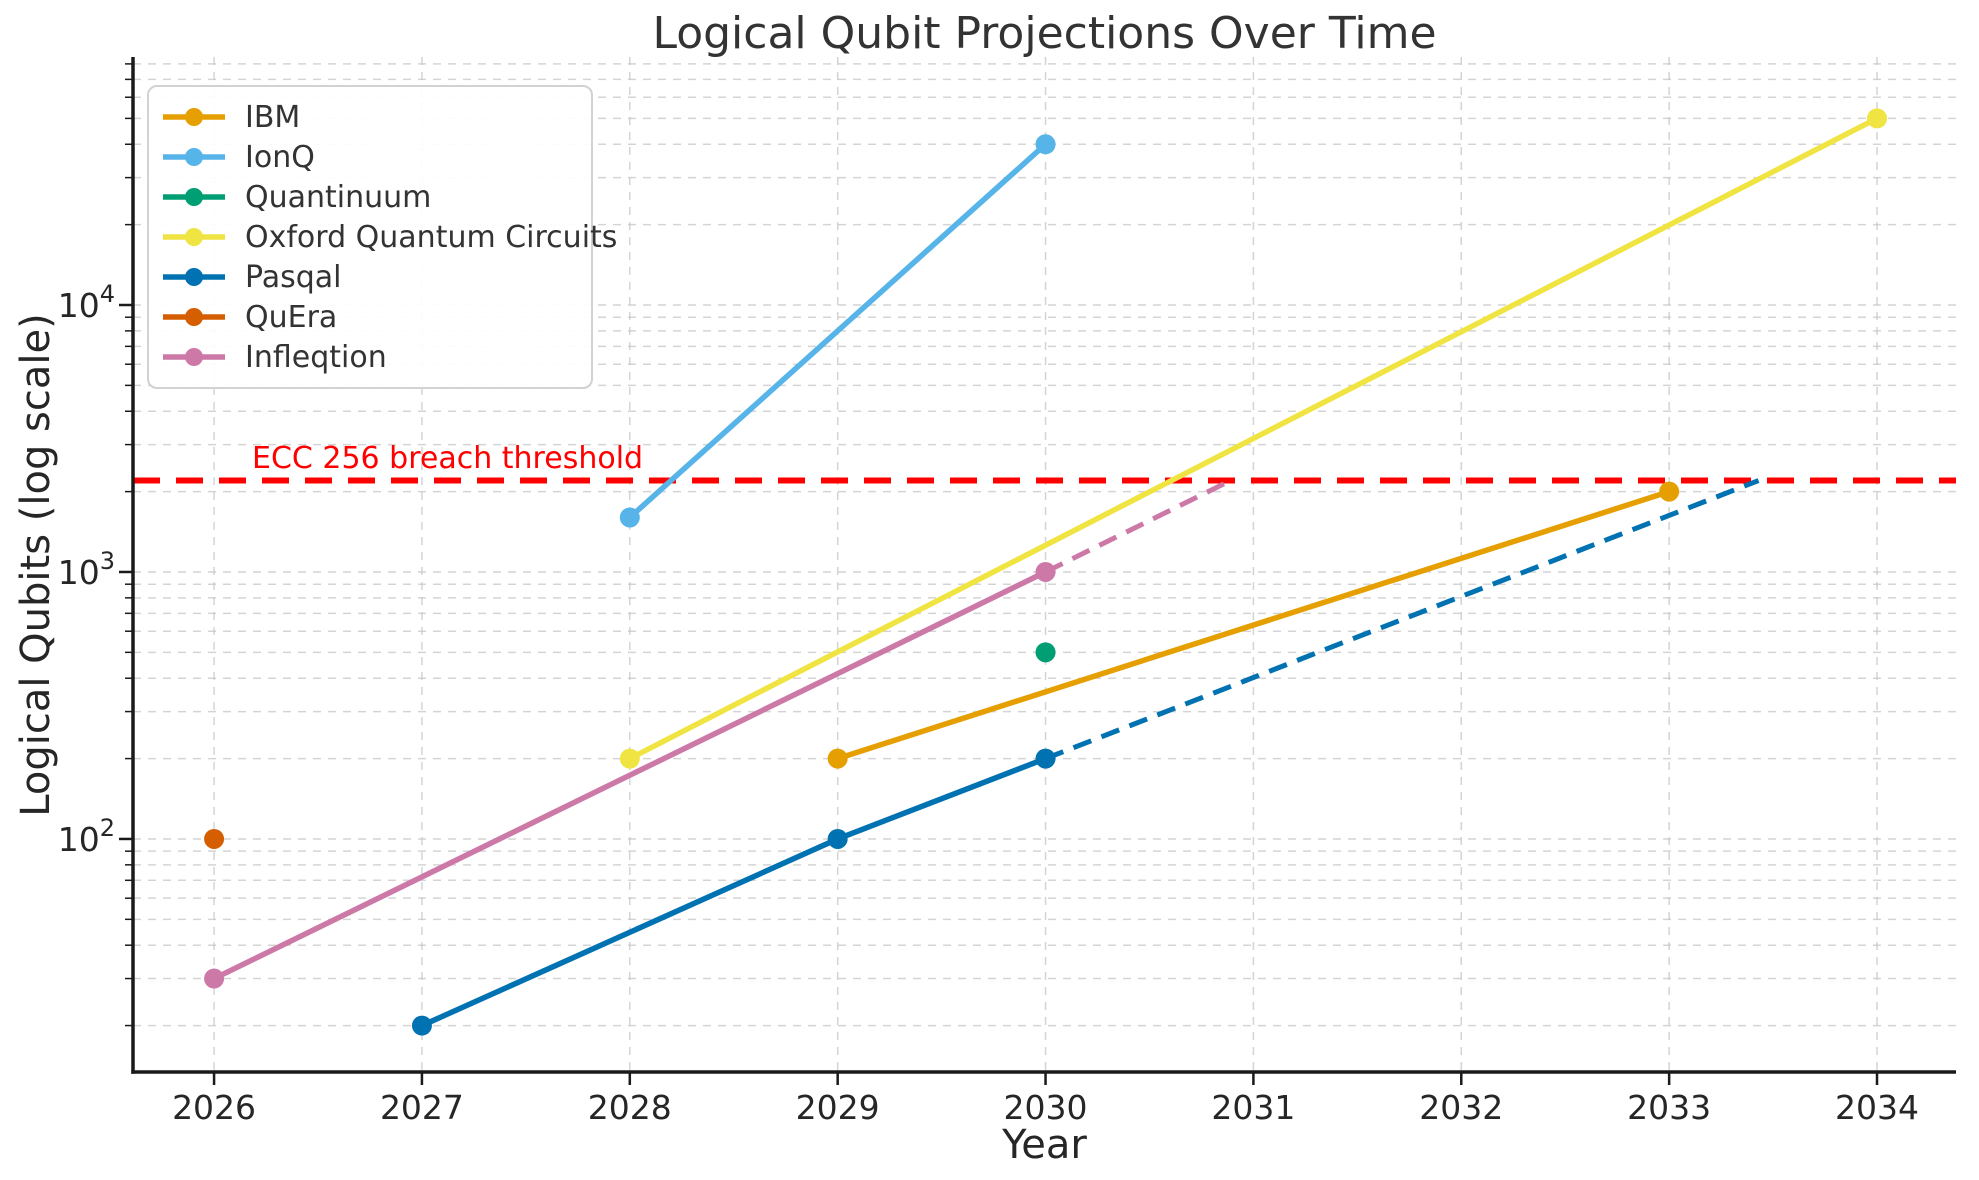 The image size is (1979, 1180). Describe the element at coordinates (291, 317) in the screenshot. I see `legend-label: QuEra` at that location.